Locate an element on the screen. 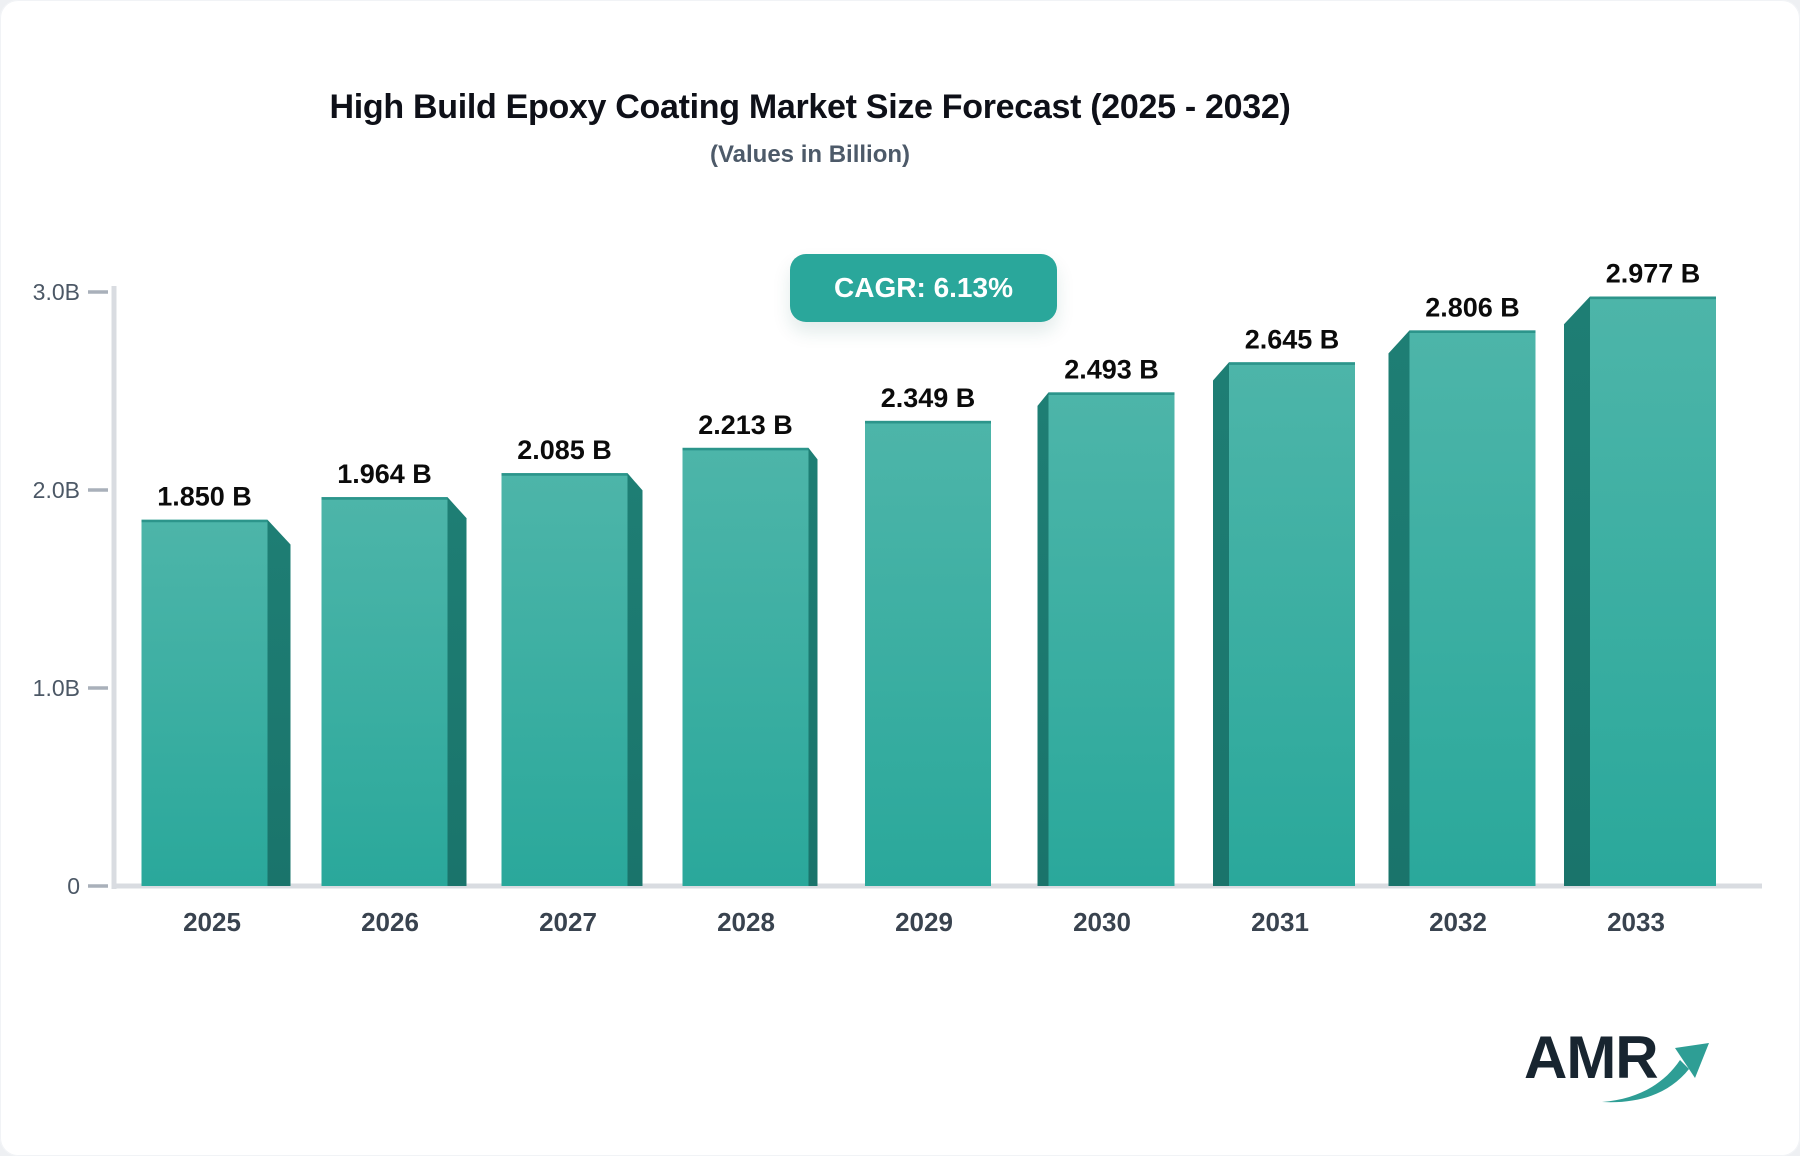 This screenshot has height=1156, width=1800. bar-value-label: 2.977 B is located at coordinates (1653, 274).